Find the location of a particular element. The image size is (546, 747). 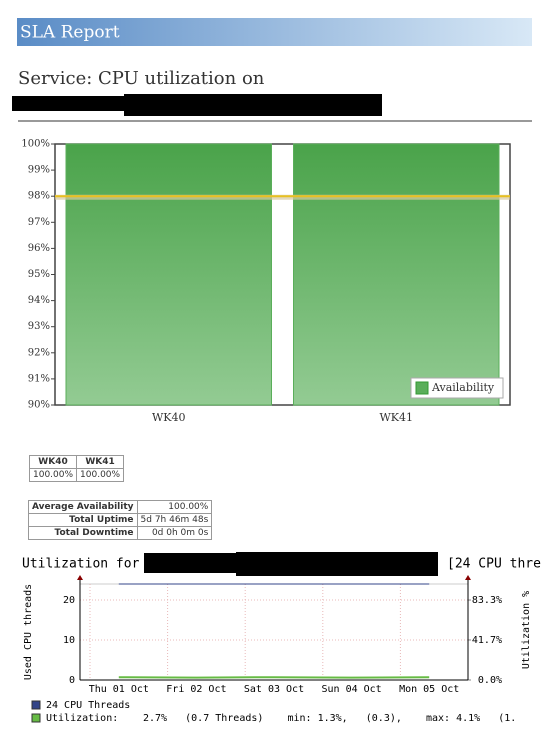

x-tick-label: WK40 is located at coordinates (169, 417).